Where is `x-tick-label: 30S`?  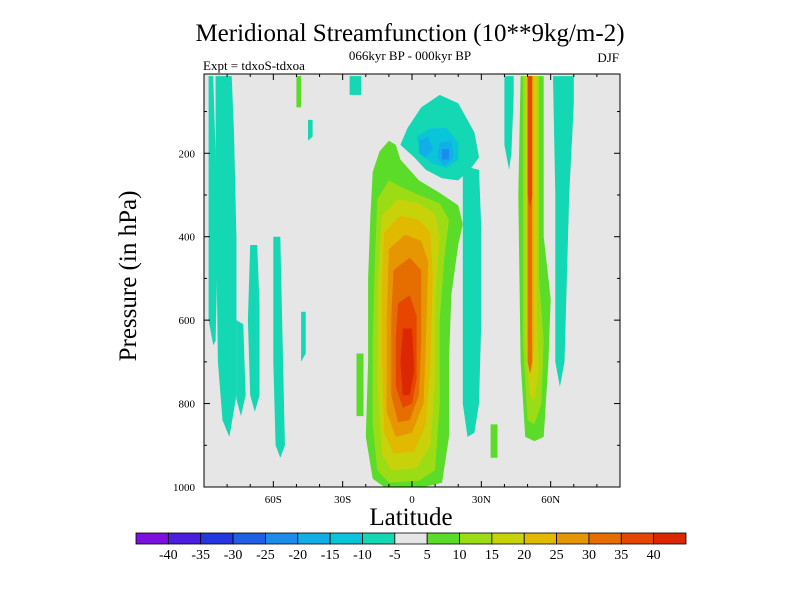
x-tick-label: 30S is located at coordinates (342, 500).